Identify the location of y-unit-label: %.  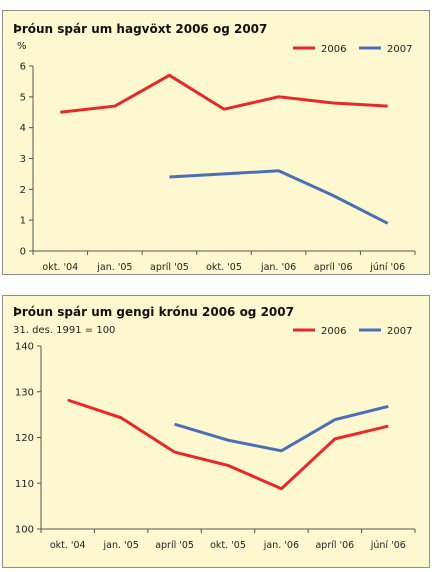
(22, 46).